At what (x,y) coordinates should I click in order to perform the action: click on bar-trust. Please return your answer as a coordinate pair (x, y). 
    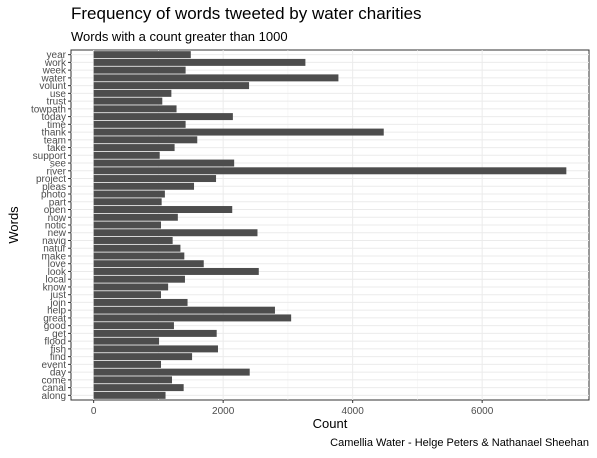
    Looking at the image, I should click on (128, 101).